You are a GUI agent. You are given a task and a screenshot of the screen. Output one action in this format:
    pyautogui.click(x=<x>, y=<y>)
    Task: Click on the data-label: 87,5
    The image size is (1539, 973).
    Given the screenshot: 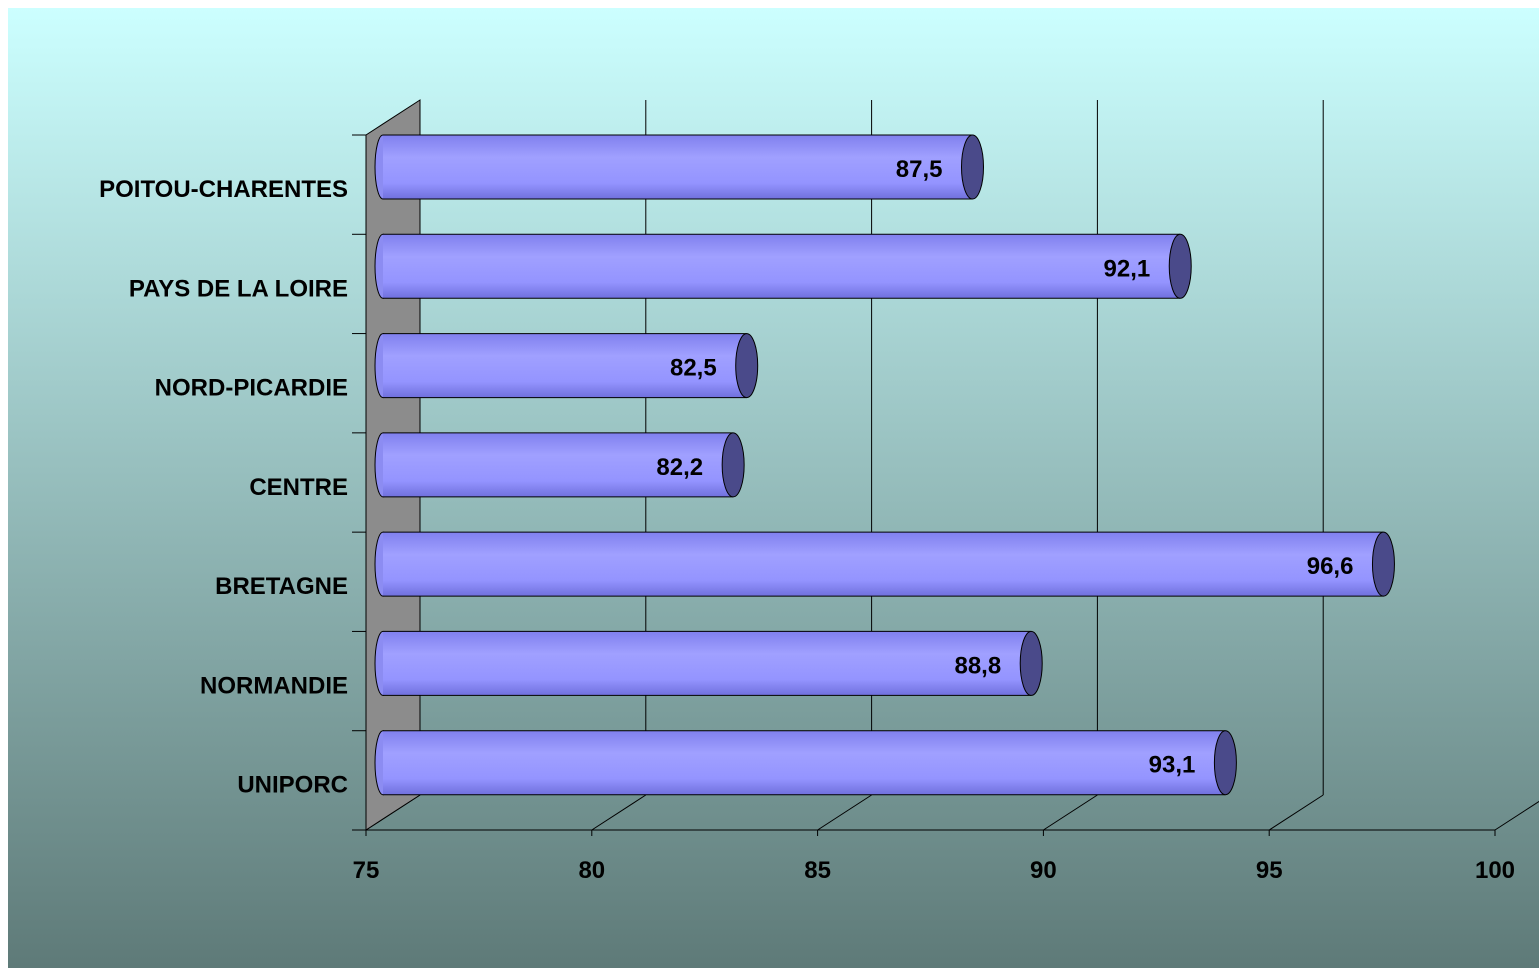 What is the action you would take?
    pyautogui.click(x=919, y=169)
    